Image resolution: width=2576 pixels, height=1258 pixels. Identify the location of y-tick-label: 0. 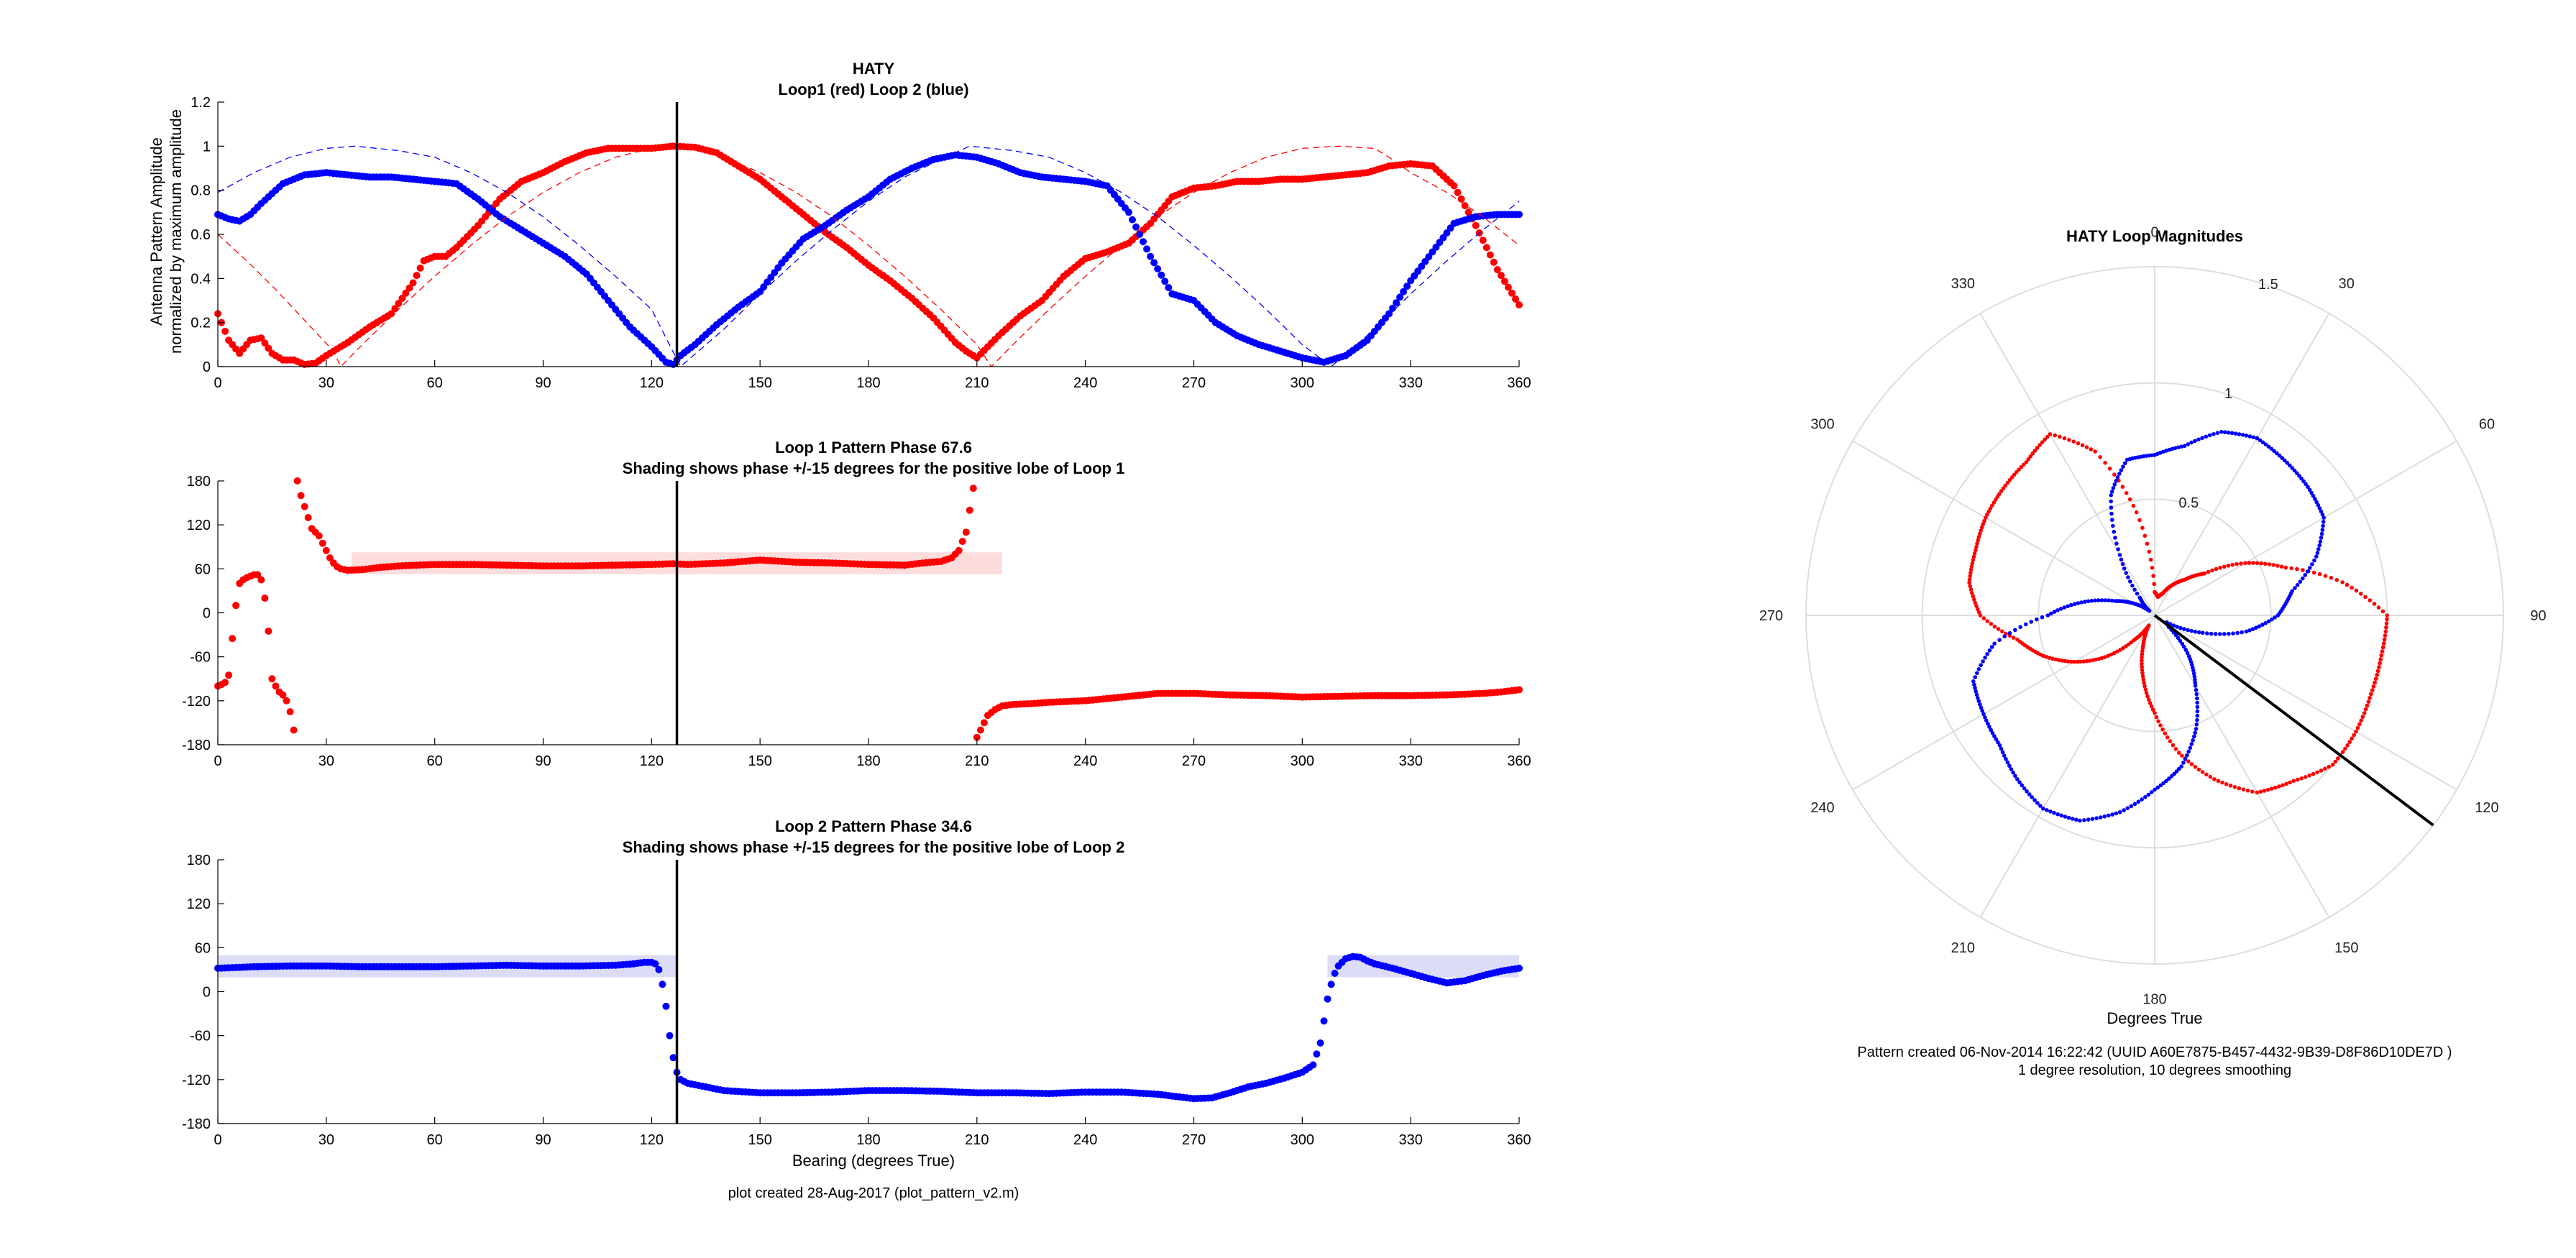
(207, 614).